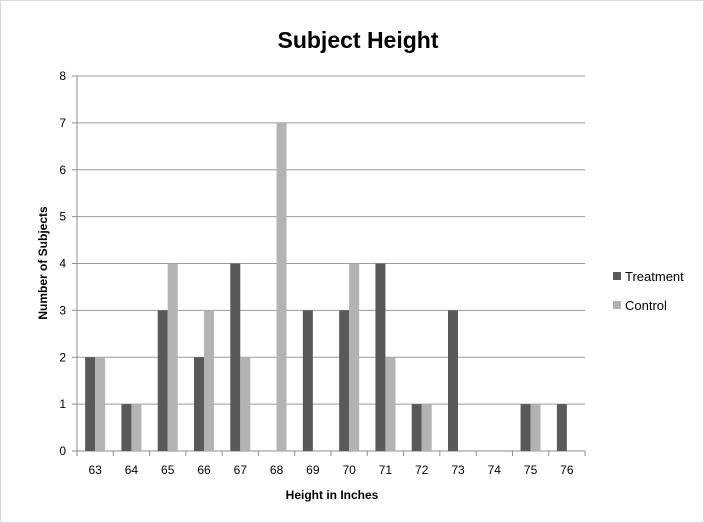  Describe the element at coordinates (330, 470) in the screenshot. I see `x-axis-ticks: 63 64 65 66 67 68 69 70 71 72 73 74 75 76` at that location.